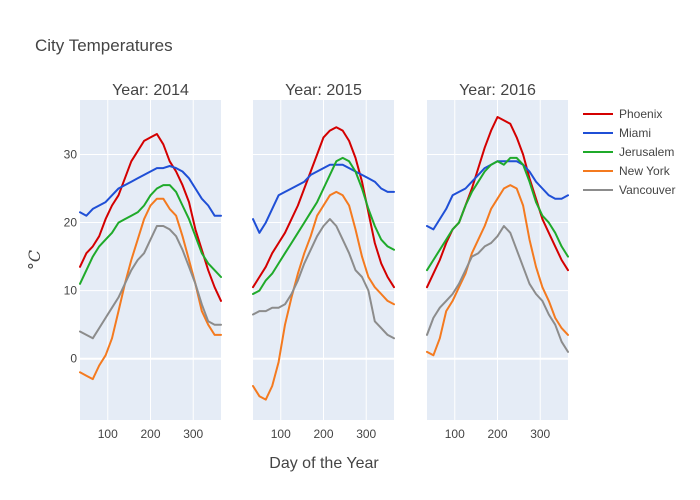 The image size is (700, 500). Describe the element at coordinates (323, 90) in the screenshot. I see `panel-title: Year: 2015` at that location.